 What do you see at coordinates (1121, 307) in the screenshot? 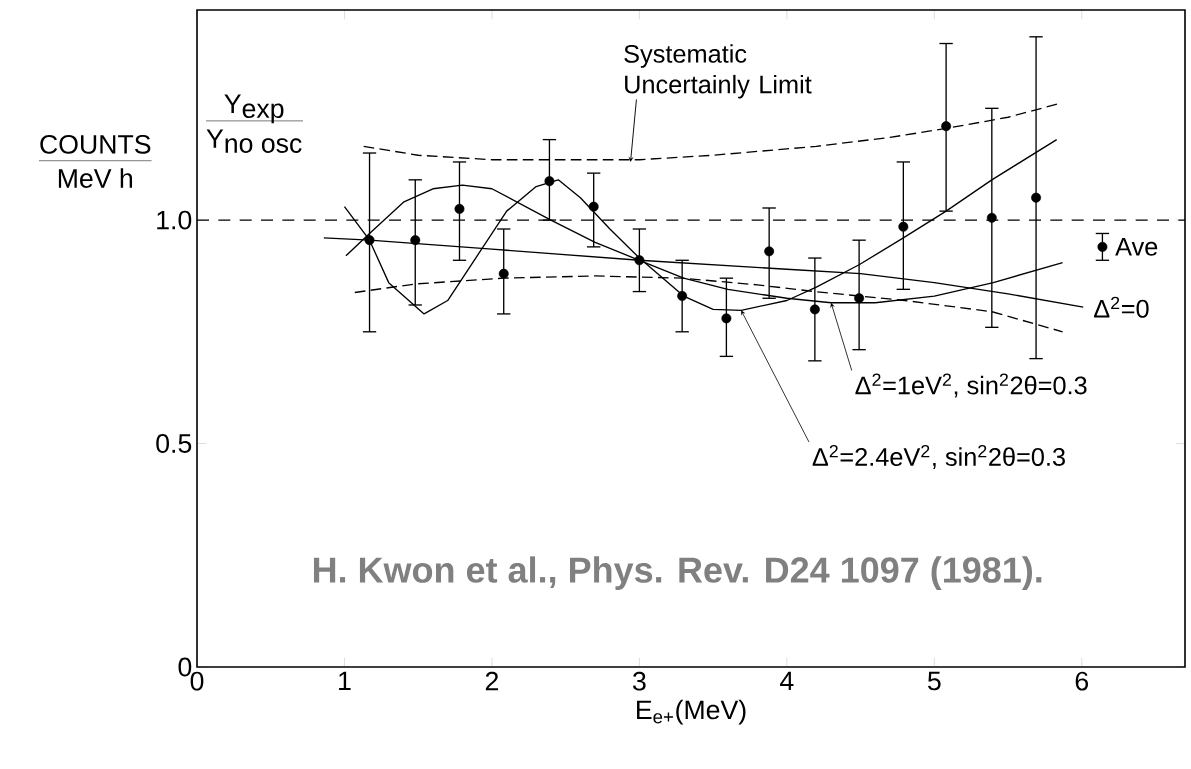
I see `series-label: Δ$^{2}$=0` at bounding box center [1121, 307].